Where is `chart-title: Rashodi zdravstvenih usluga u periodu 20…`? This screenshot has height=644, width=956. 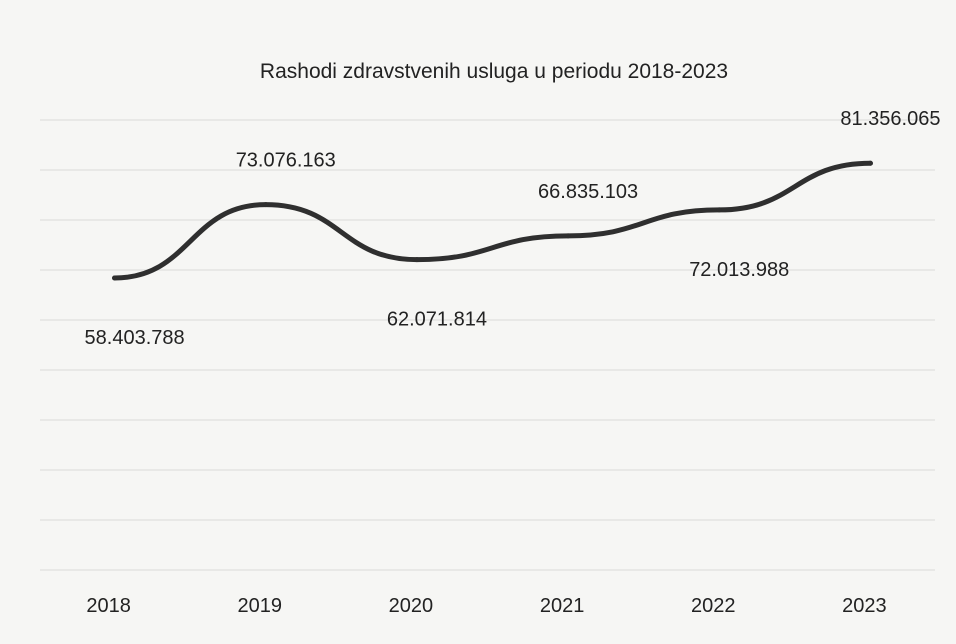 chart-title: Rashodi zdravstvenih usluga u periodu 20… is located at coordinates (494, 71).